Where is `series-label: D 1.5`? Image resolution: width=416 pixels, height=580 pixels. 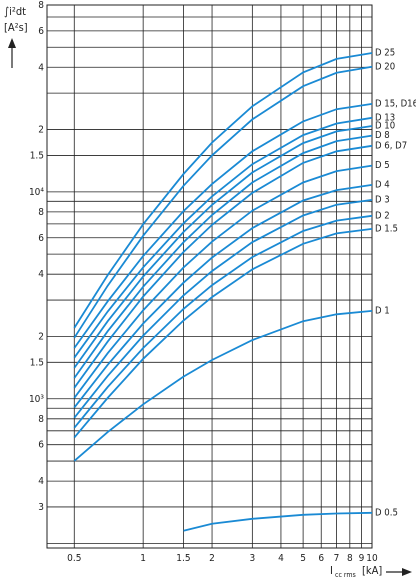 series-label: D 1.5 is located at coordinates (386, 228).